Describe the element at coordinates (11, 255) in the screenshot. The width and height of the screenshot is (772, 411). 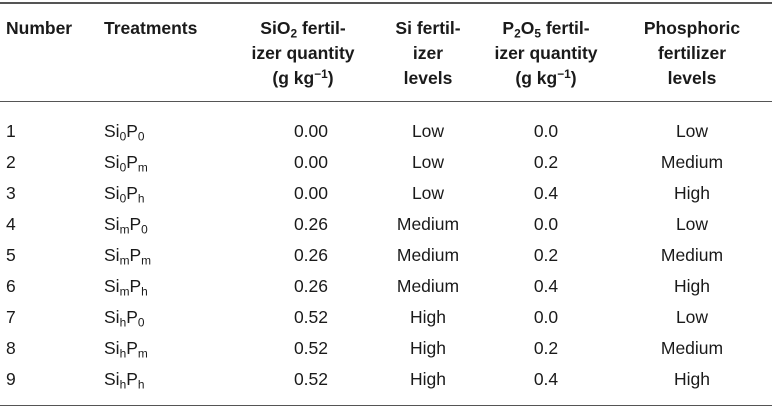
I see `cell-number: 5` at that location.